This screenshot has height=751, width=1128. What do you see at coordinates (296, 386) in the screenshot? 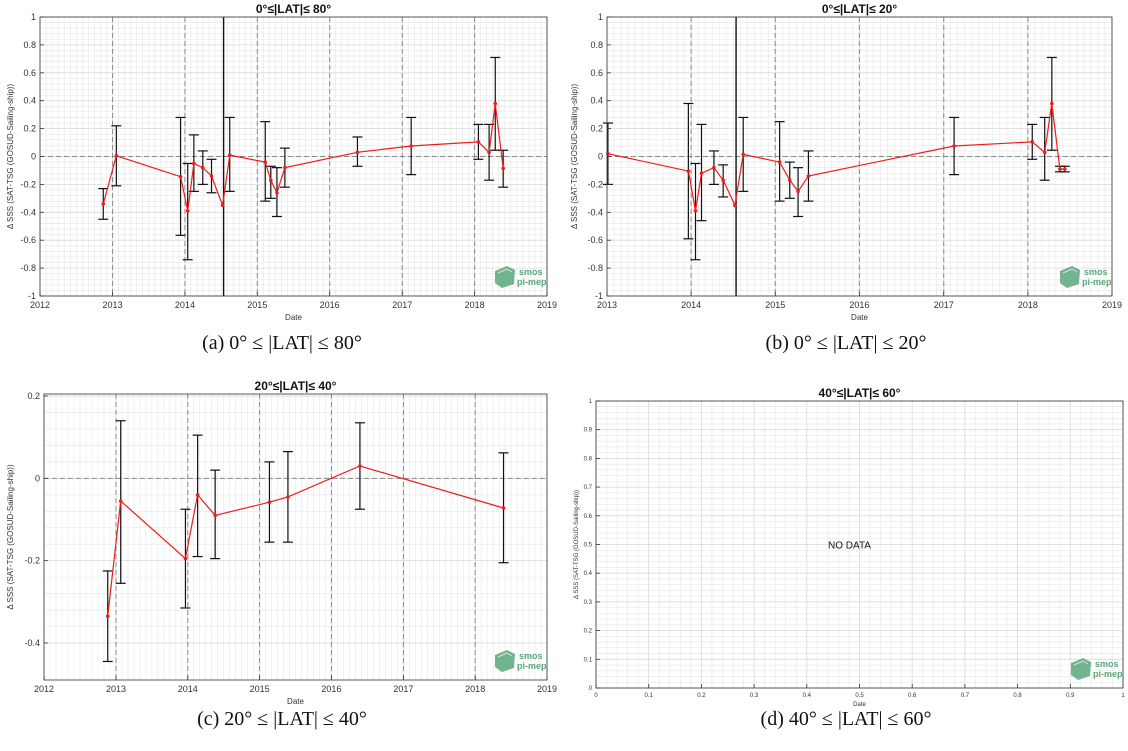
I see `chart-title: 20°≤|LAT|≤ 40°` at bounding box center [296, 386].